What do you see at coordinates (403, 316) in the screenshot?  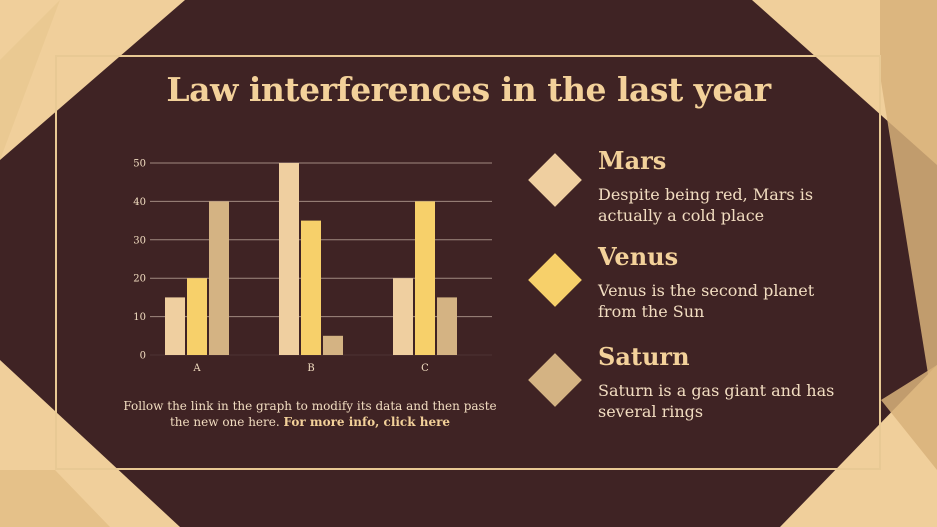 I see `bar-mars-c` at bounding box center [403, 316].